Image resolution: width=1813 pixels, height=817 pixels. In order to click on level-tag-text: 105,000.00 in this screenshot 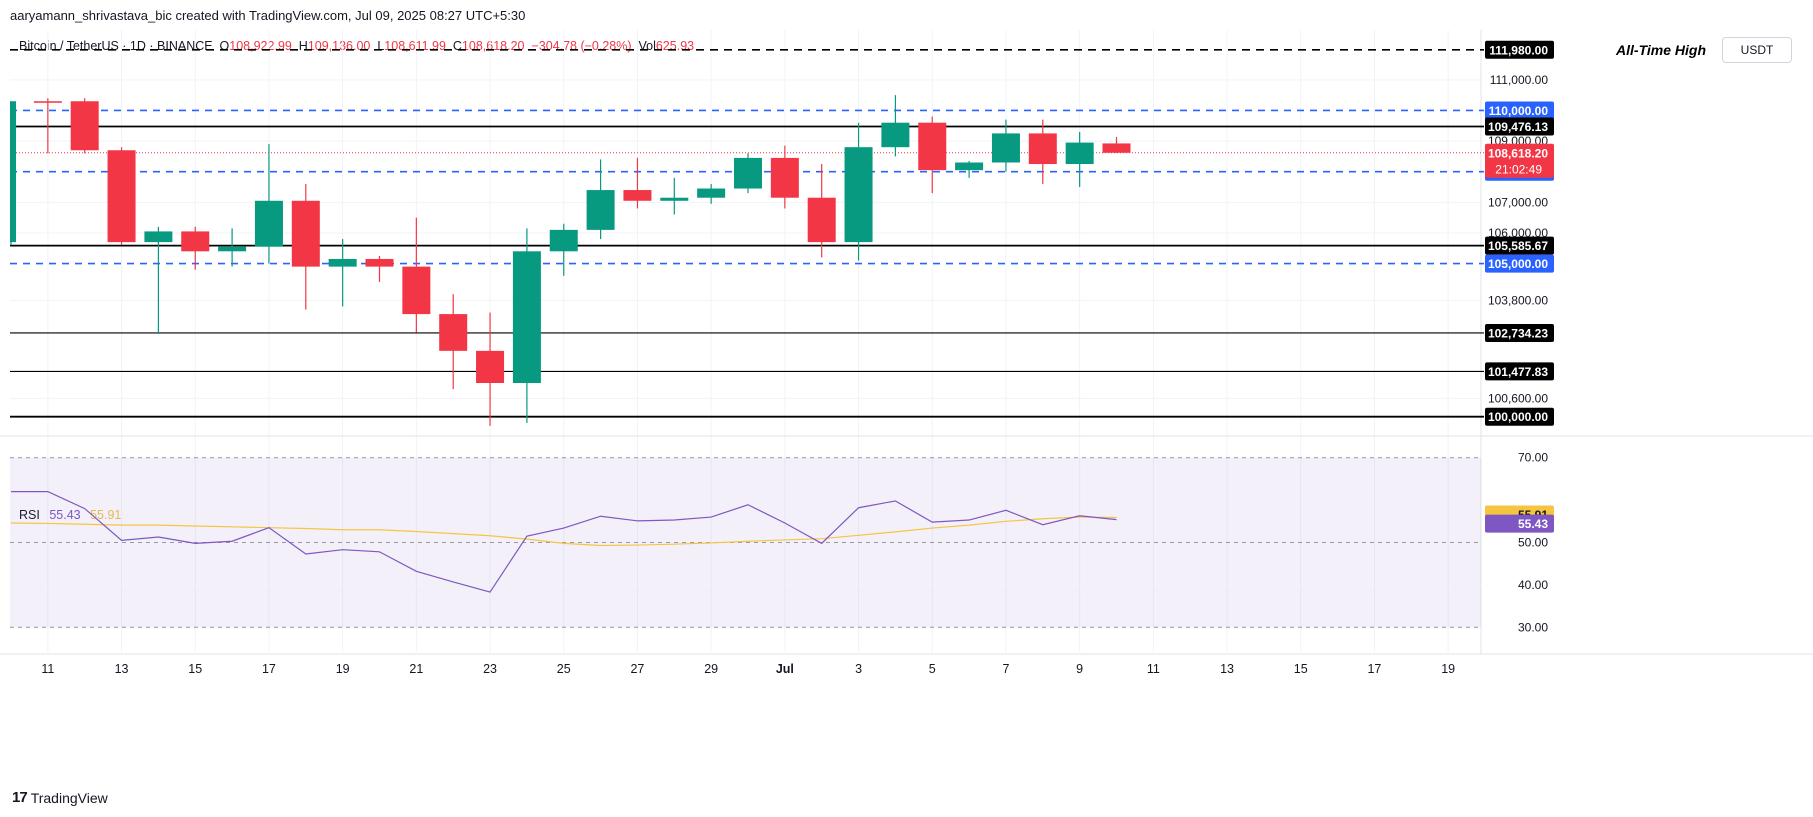, I will do `click(1518, 264)`.